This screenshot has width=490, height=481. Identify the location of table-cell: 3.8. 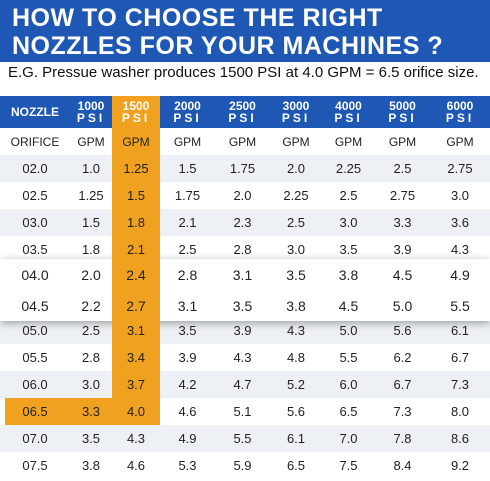
(348, 274).